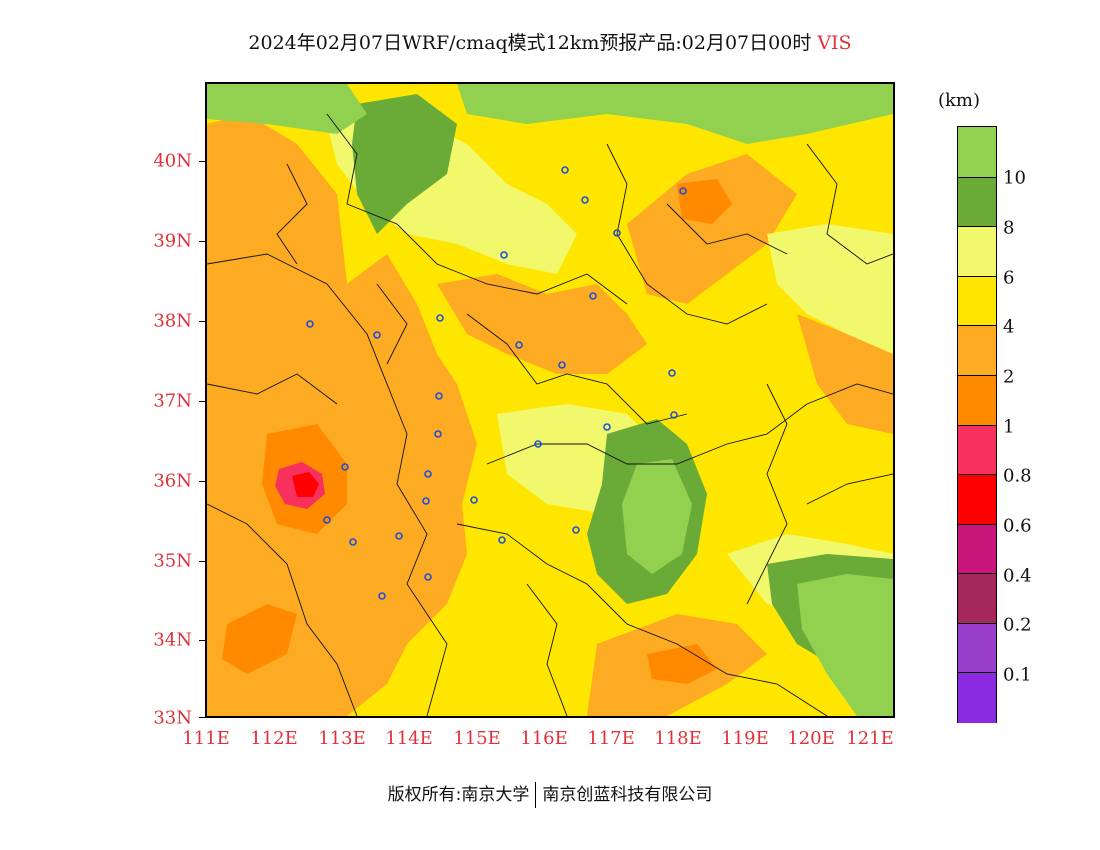 The image size is (1100, 850). Describe the element at coordinates (712, 229) in the screenshot. I see `orange-zone-northeast` at that location.